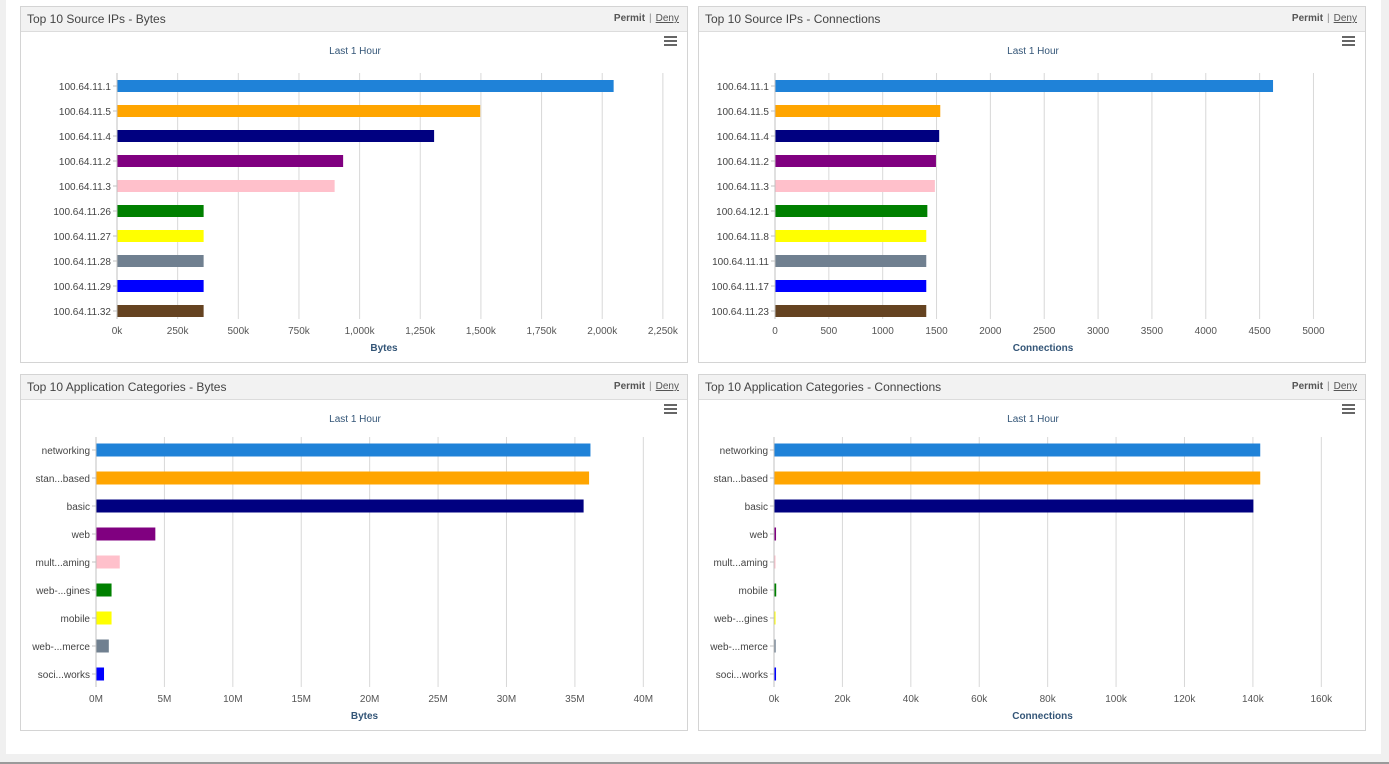 This screenshot has height=764, width=1389. Describe the element at coordinates (85, 137) in the screenshot. I see `y-category-label: 100.64.11.4` at that location.